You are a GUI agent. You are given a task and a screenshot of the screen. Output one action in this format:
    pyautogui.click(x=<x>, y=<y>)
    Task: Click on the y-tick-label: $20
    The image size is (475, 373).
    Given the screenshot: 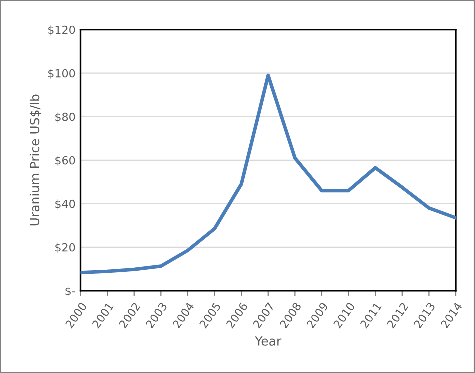 What is the action you would take?
    pyautogui.click(x=66, y=248)
    